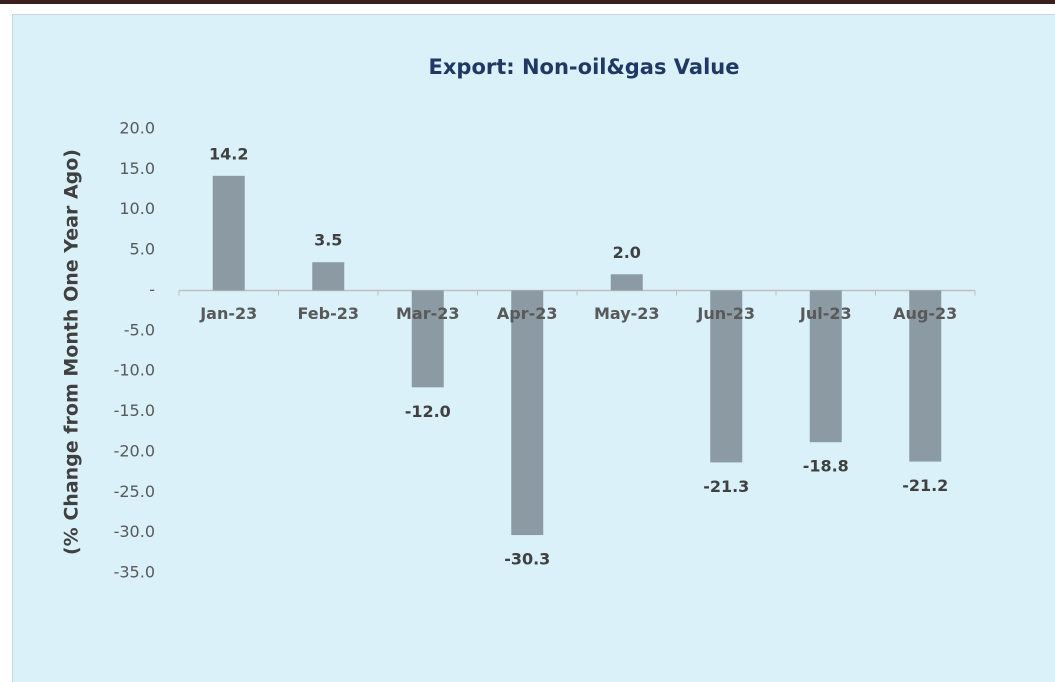 The width and height of the screenshot is (1055, 682). Describe the element at coordinates (925, 313) in the screenshot. I see `x-tick-label: Aug-23` at that location.